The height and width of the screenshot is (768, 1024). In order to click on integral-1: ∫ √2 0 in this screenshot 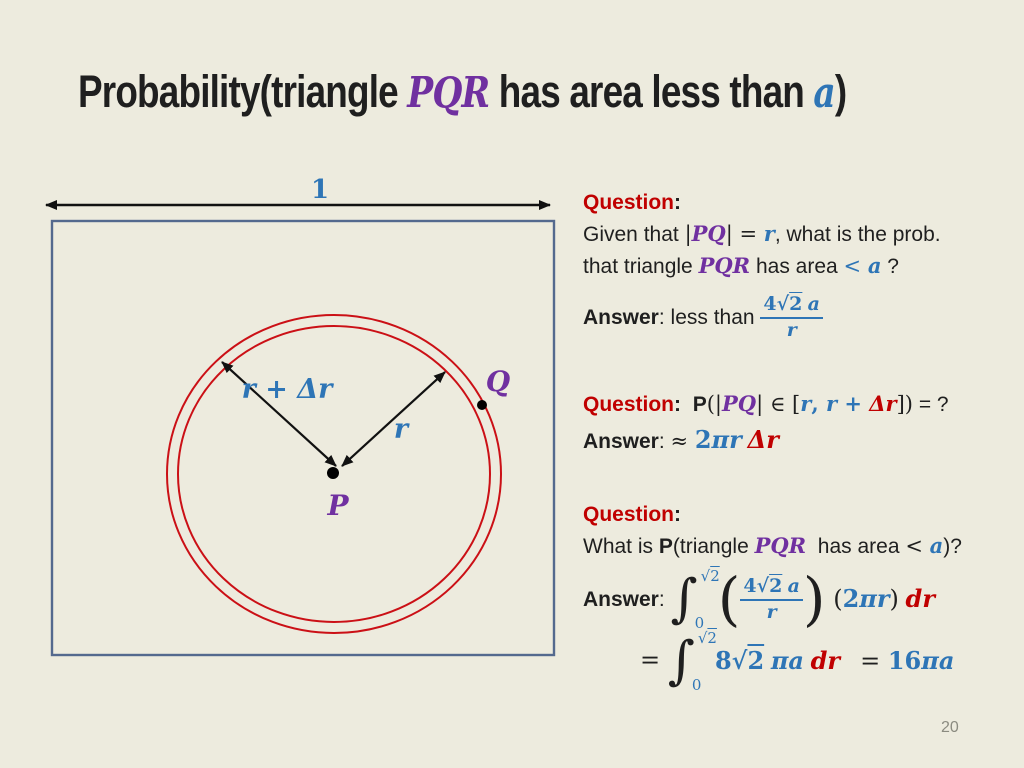, I will do `click(695, 599)`.